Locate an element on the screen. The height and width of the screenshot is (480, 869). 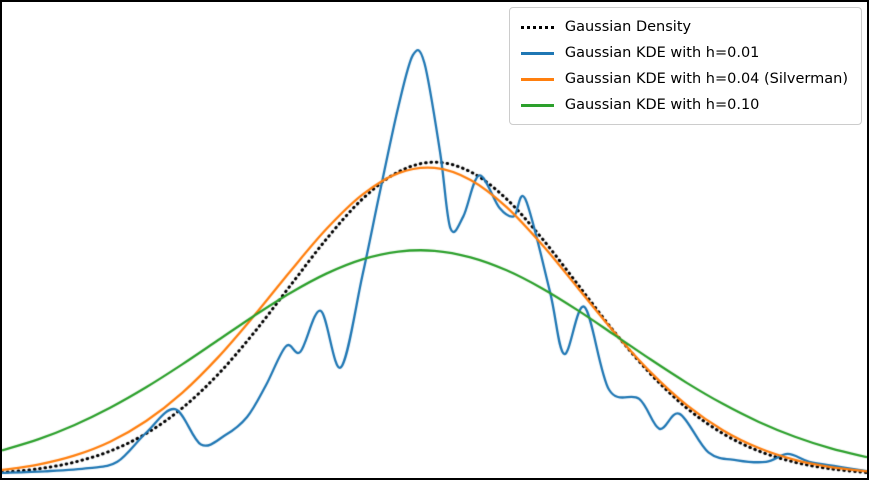
legend-item-kde-h001: Gaussian KDE with h=0.01 is located at coordinates (684, 53).